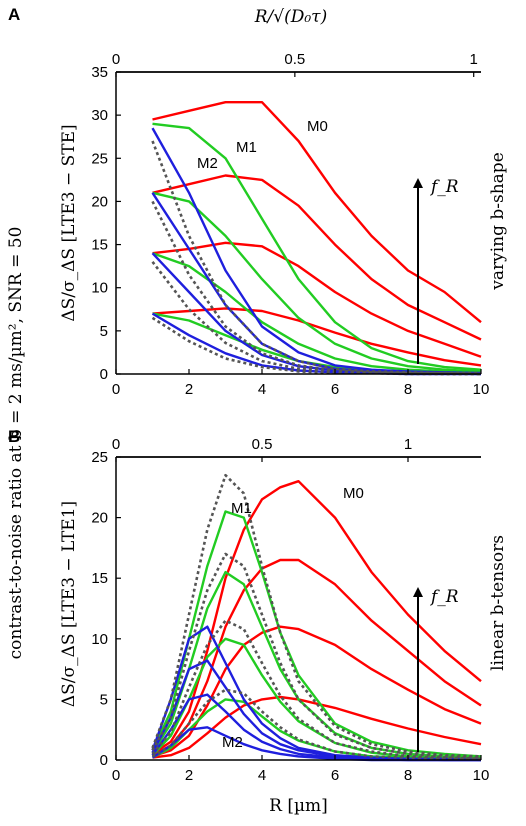 Image resolution: width=526 pixels, height=826 pixels. What do you see at coordinates (14, 14) in the screenshot?
I see `panel-letter: A` at bounding box center [14, 14].